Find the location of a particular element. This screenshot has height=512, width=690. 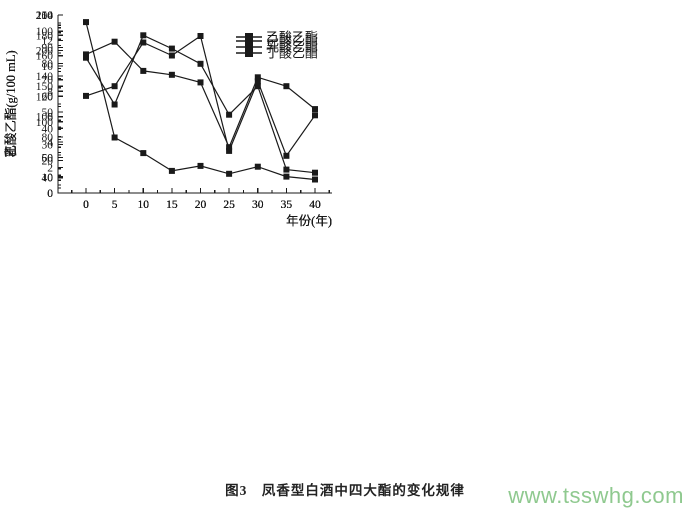

svg-text: 15 is located at coordinates (172, 205).